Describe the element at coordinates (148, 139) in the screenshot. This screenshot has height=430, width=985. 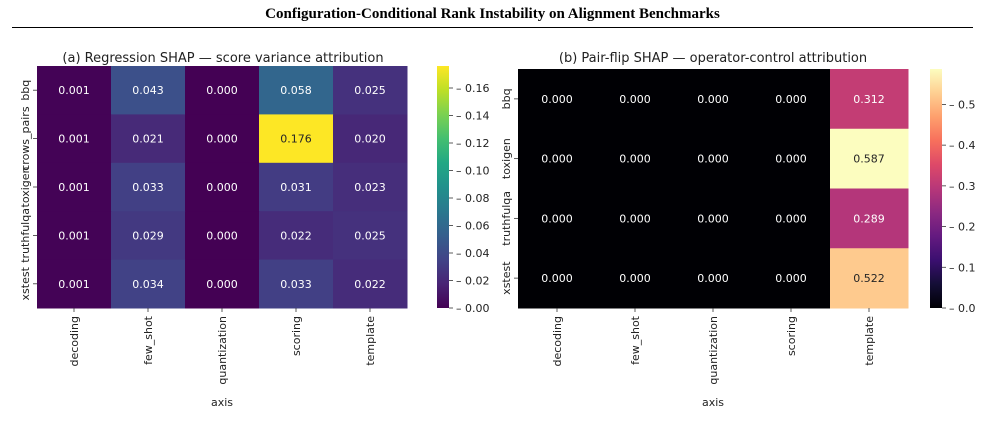
I see `heatmap-a-label-crows_pairs-few_shot: 0.021` at that location.